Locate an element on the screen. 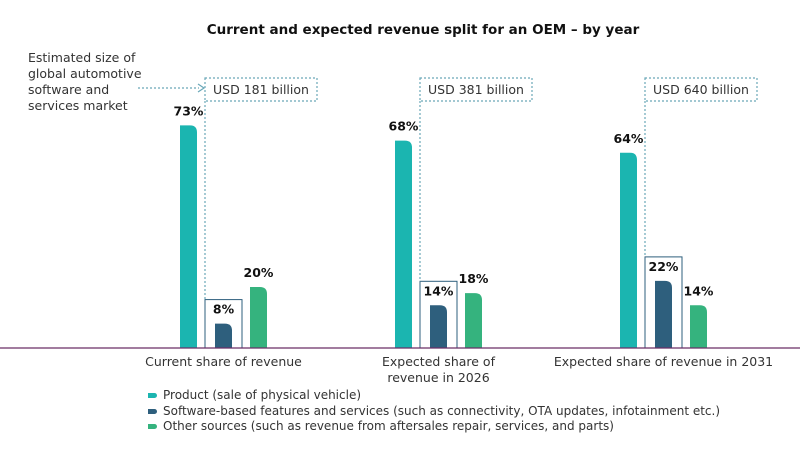 This screenshot has width=800, height=450. annotation-text: global automotive is located at coordinates (85, 73).